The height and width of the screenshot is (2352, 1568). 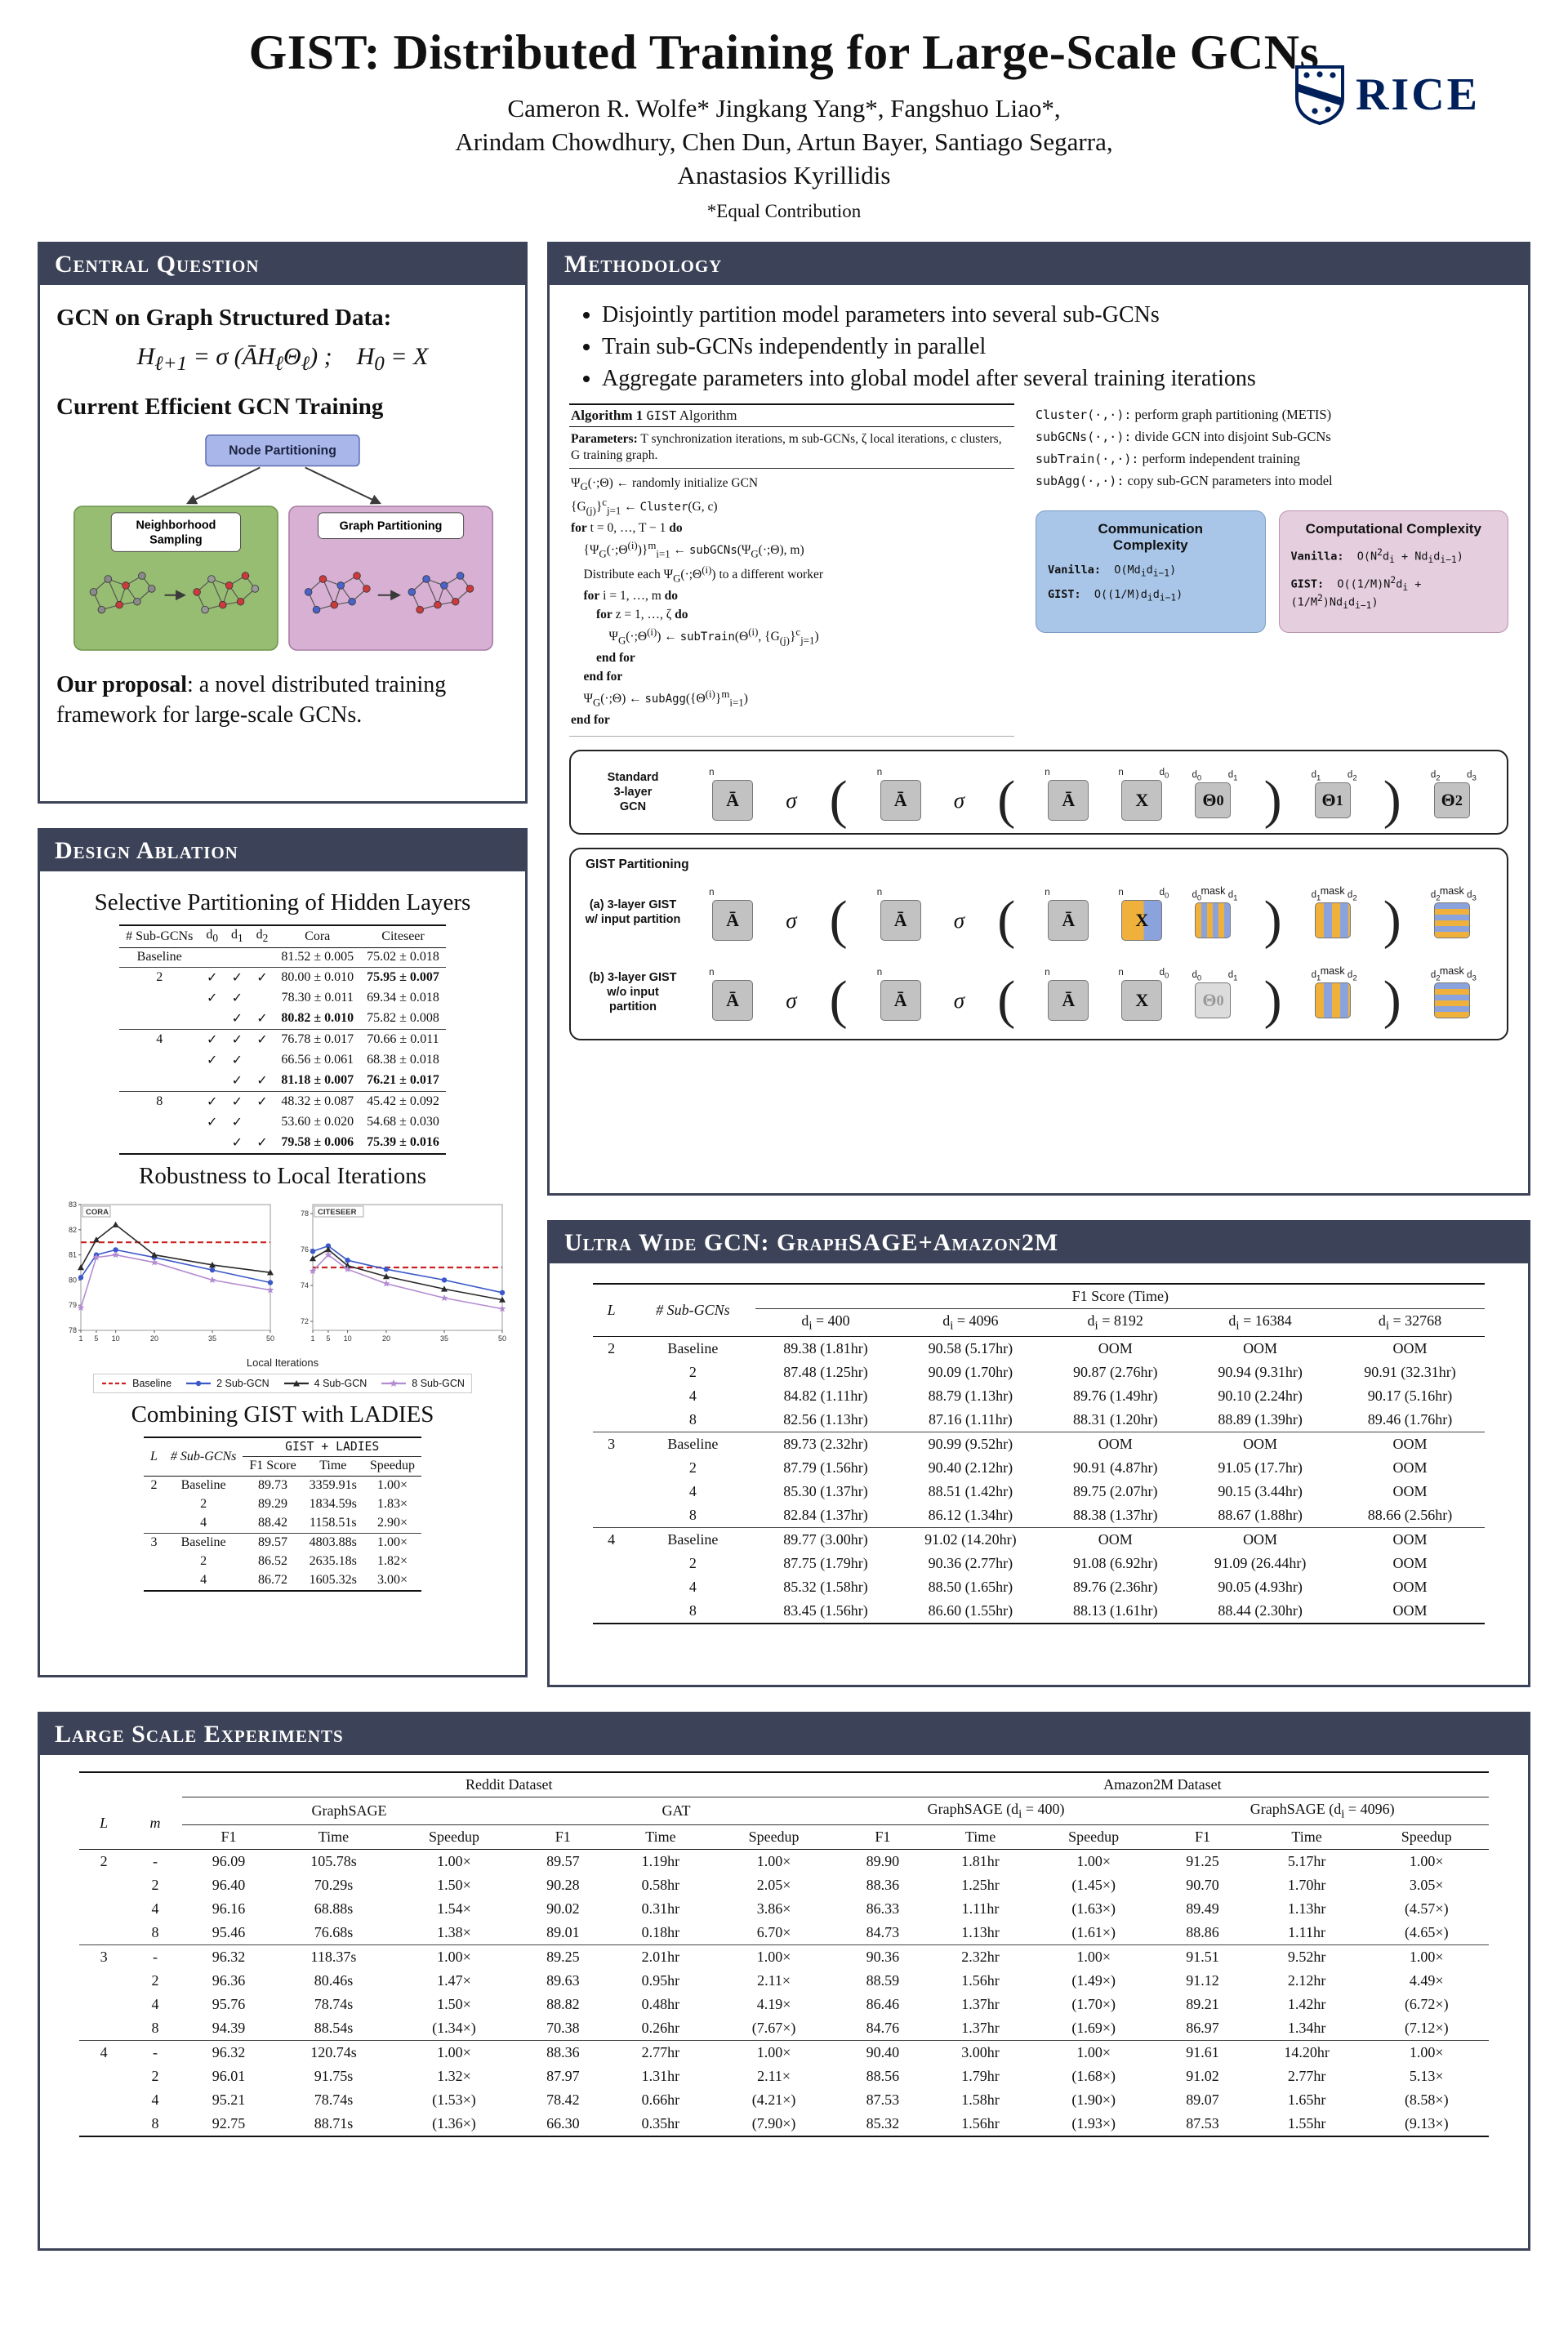 I want to click on ladies-title: Combining GIST with LADIES, so click(x=282, y=1414).